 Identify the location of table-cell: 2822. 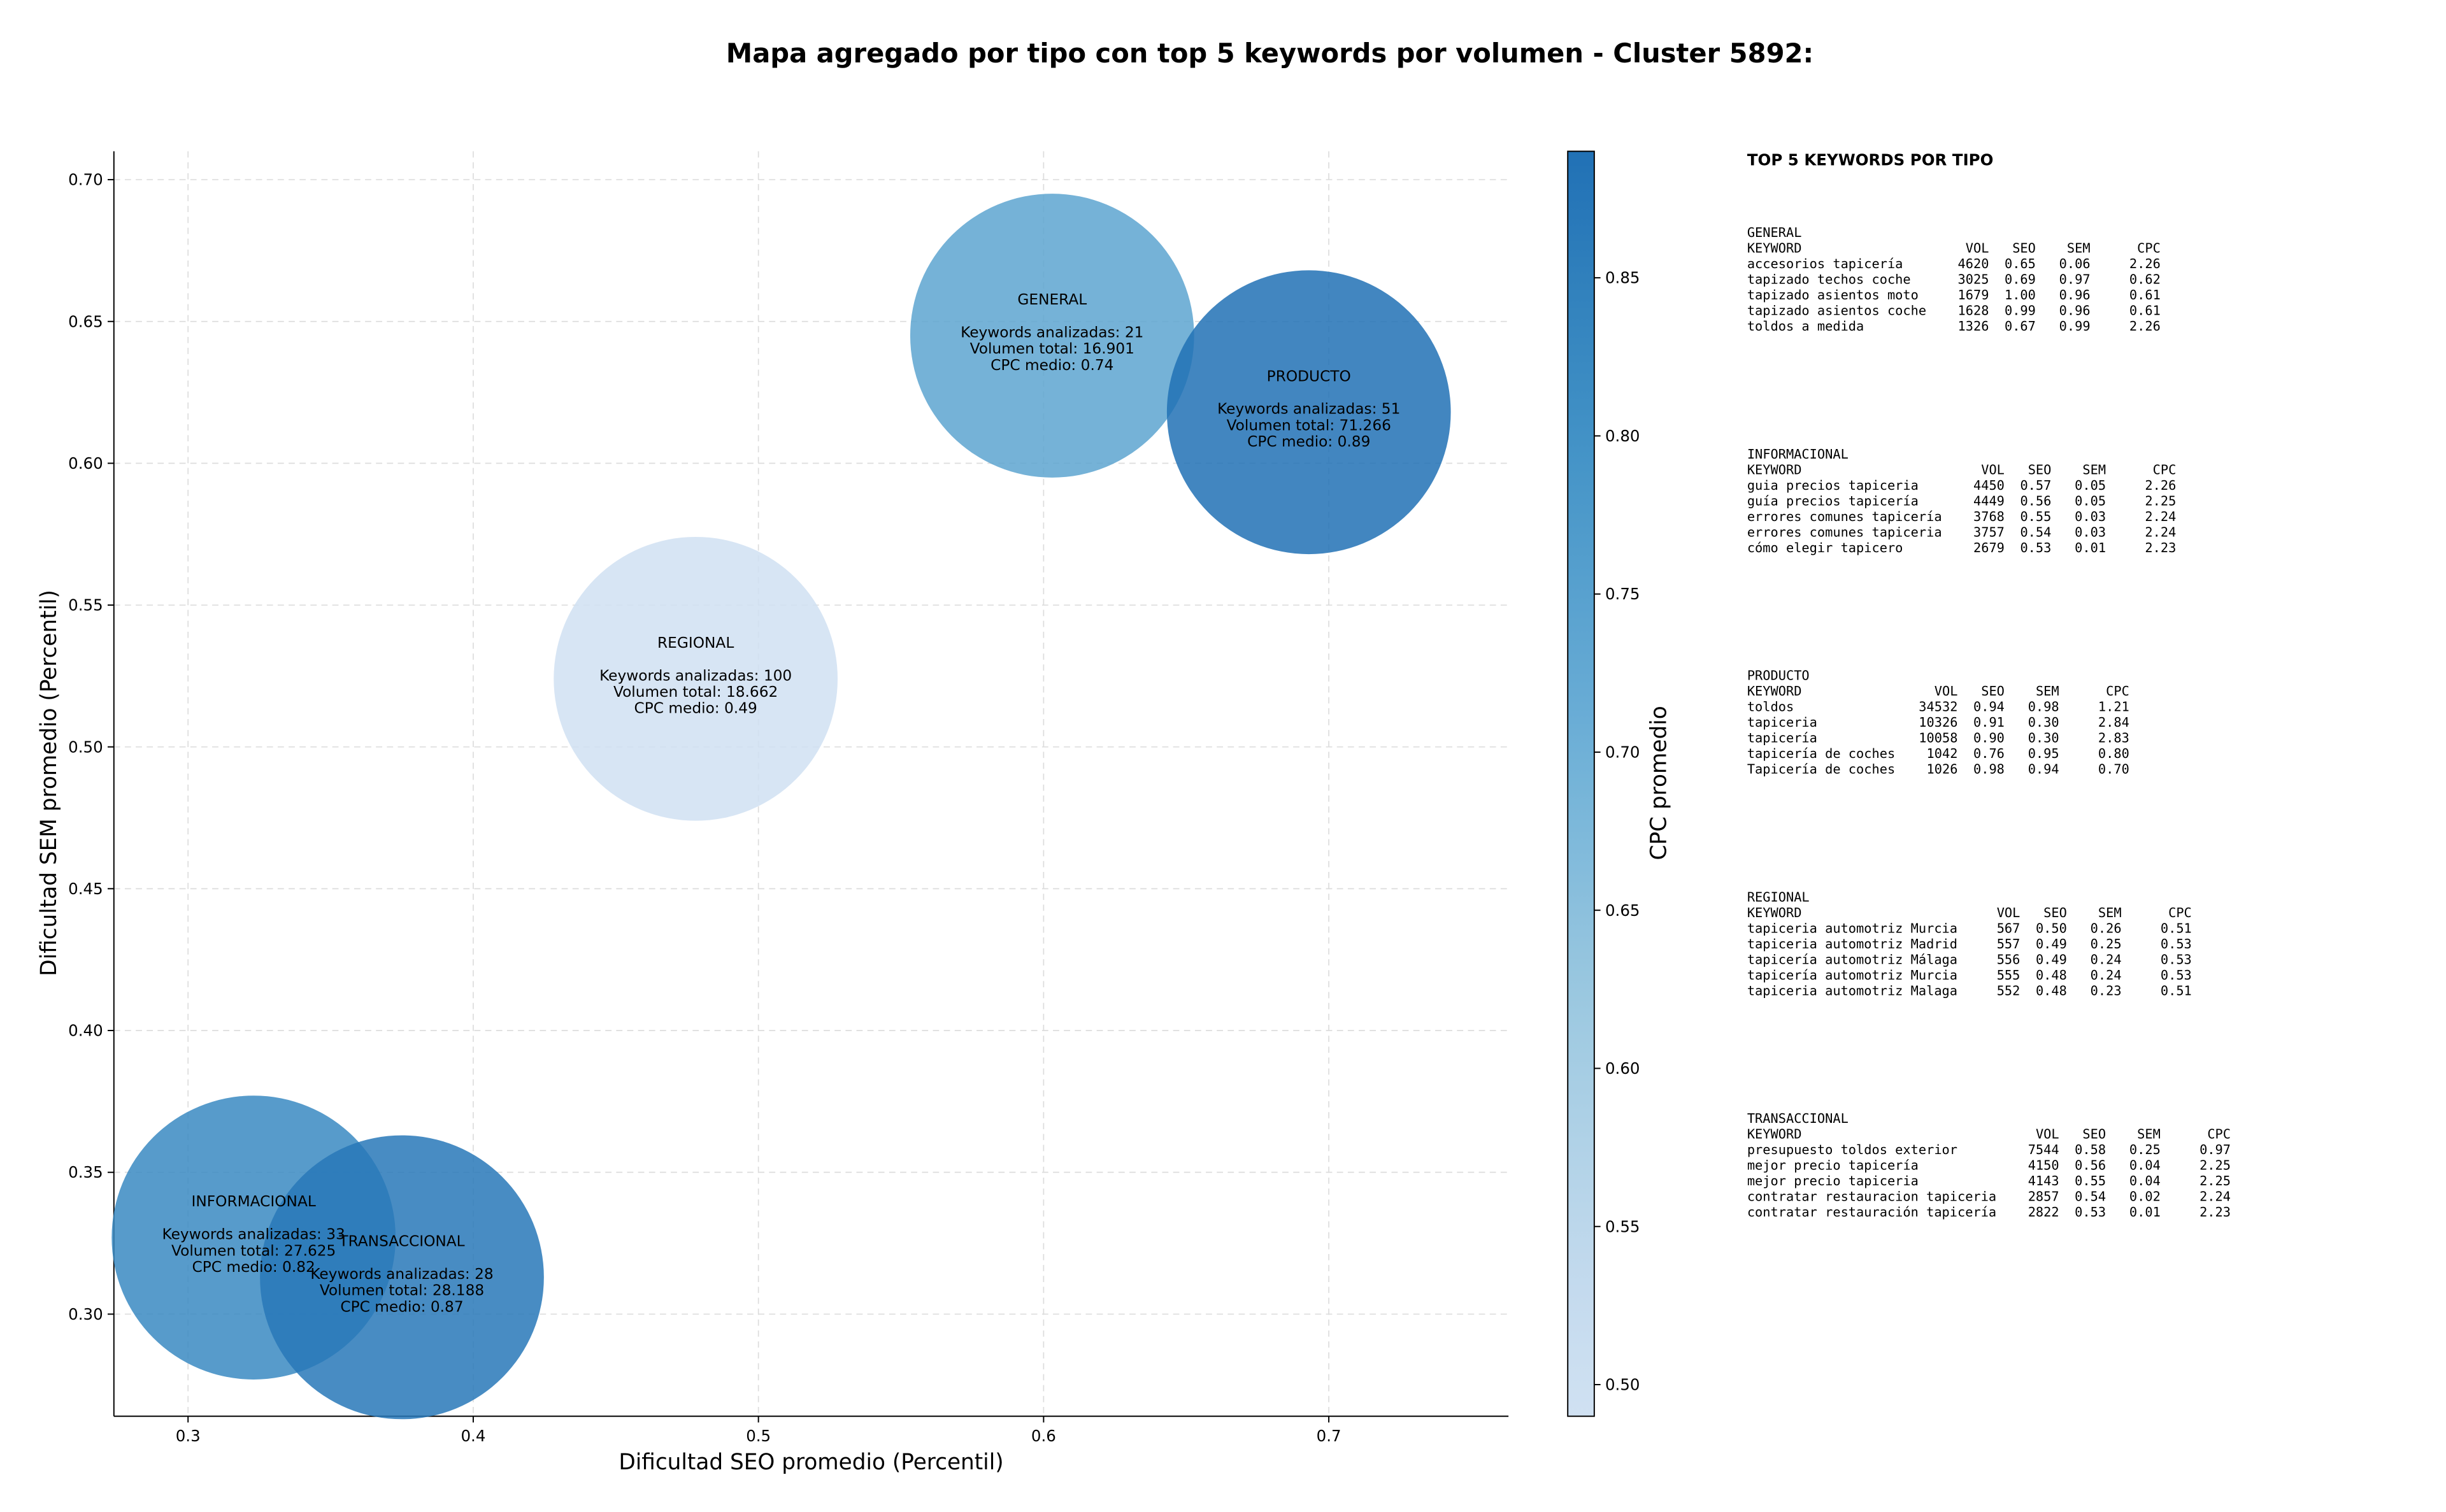
(2044, 1212).